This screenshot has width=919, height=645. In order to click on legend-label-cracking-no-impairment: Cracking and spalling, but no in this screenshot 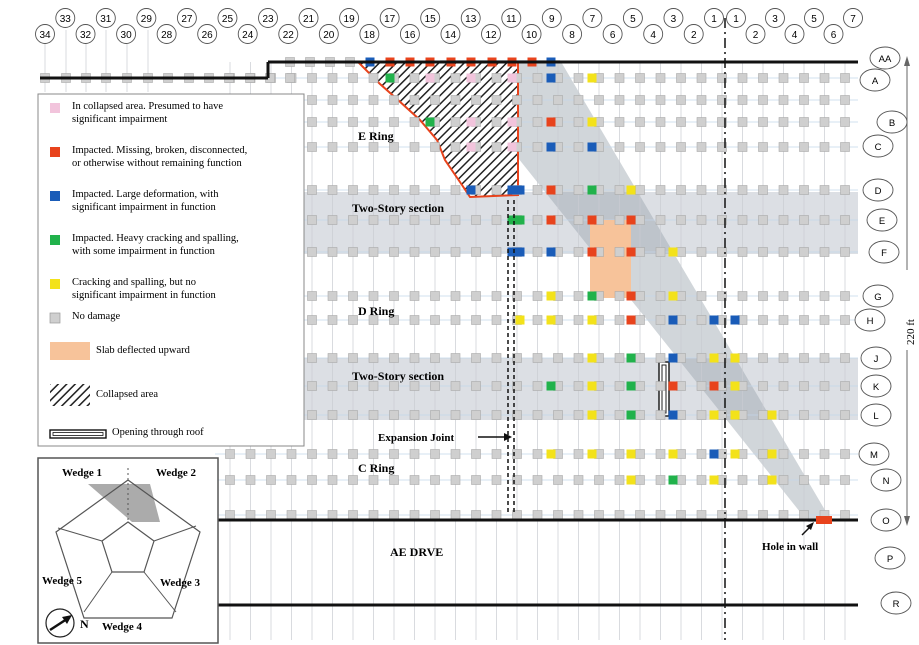, I will do `click(134, 282)`.